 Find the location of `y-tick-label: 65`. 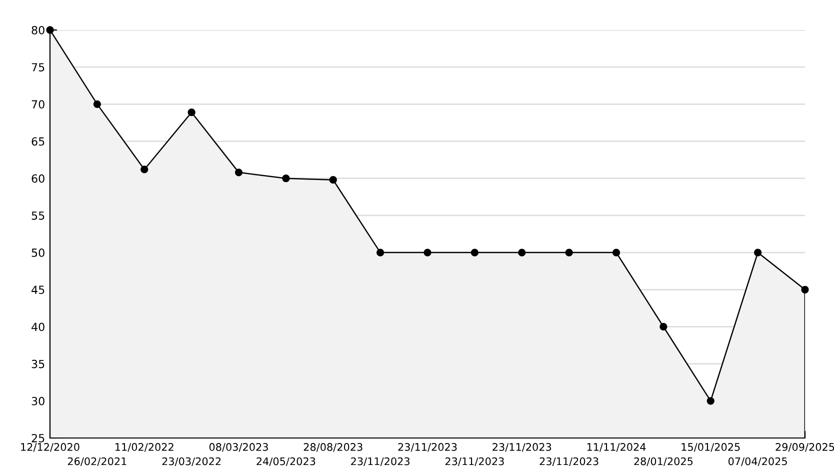

y-tick-label: 65 is located at coordinates (38, 141).